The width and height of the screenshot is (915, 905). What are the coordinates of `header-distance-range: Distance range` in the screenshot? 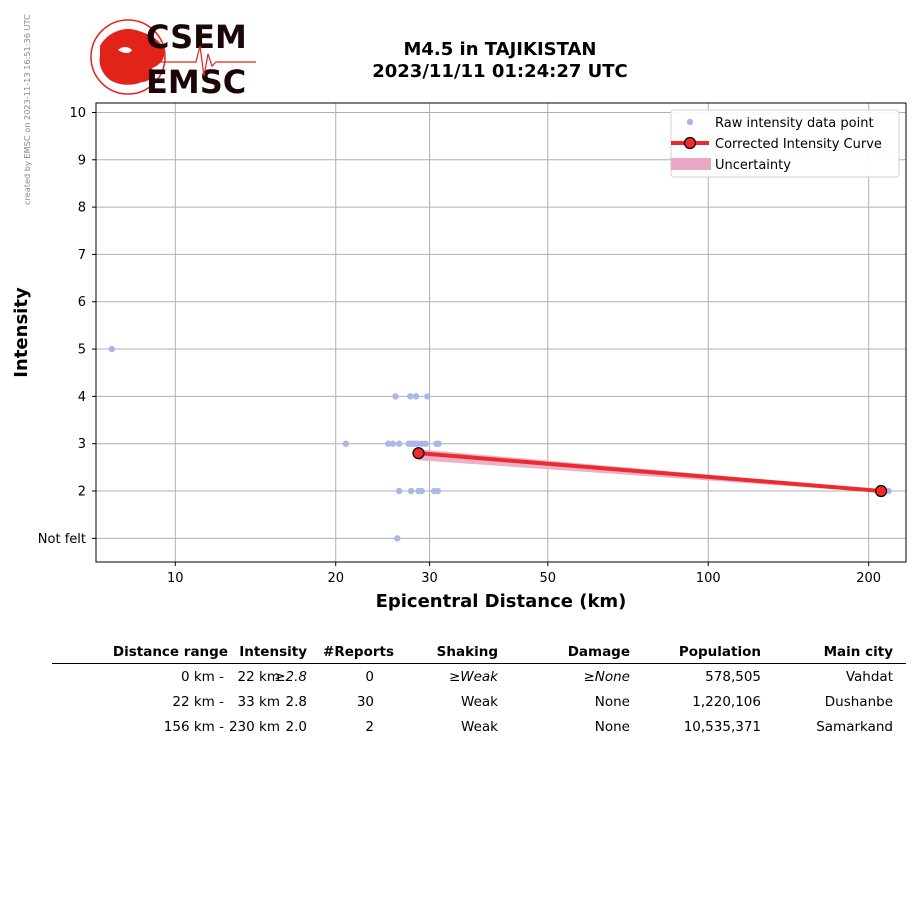 It's located at (170, 652).